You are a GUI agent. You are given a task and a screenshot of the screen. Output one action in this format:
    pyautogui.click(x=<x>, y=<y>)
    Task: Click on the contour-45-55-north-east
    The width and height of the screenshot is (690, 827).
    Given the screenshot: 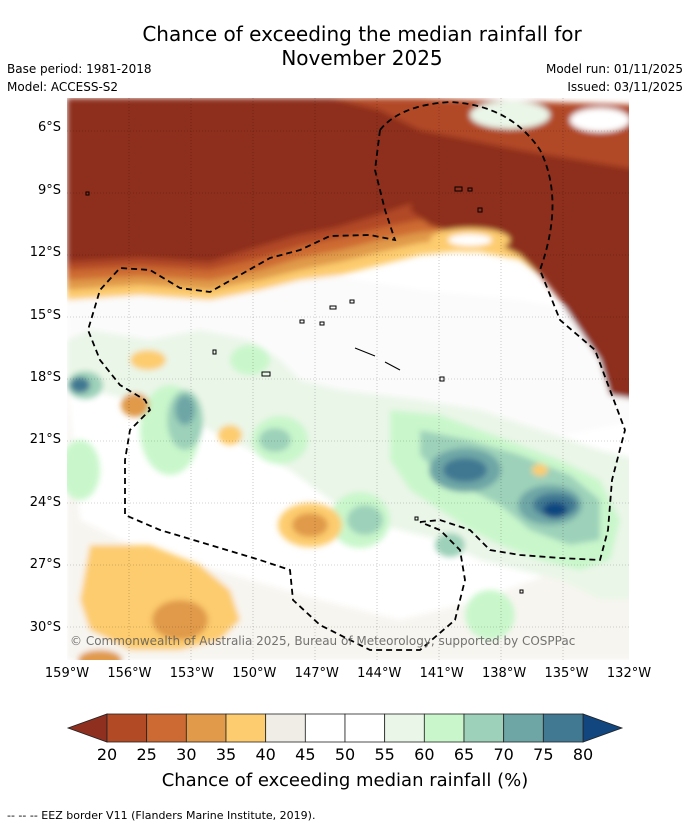 What is the action you would take?
    pyautogui.click(x=599, y=120)
    